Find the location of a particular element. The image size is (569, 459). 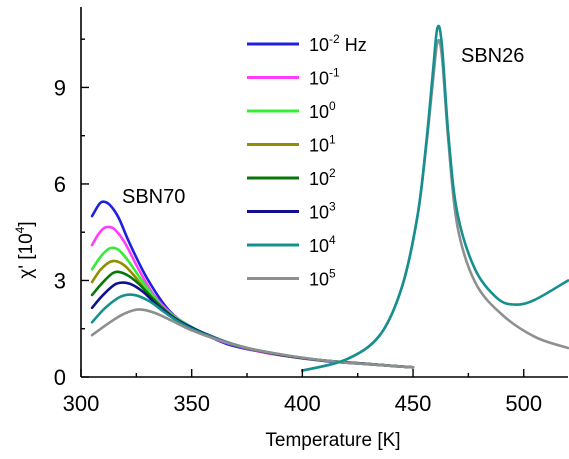

legend-label-5: 102 is located at coordinates (322, 177).